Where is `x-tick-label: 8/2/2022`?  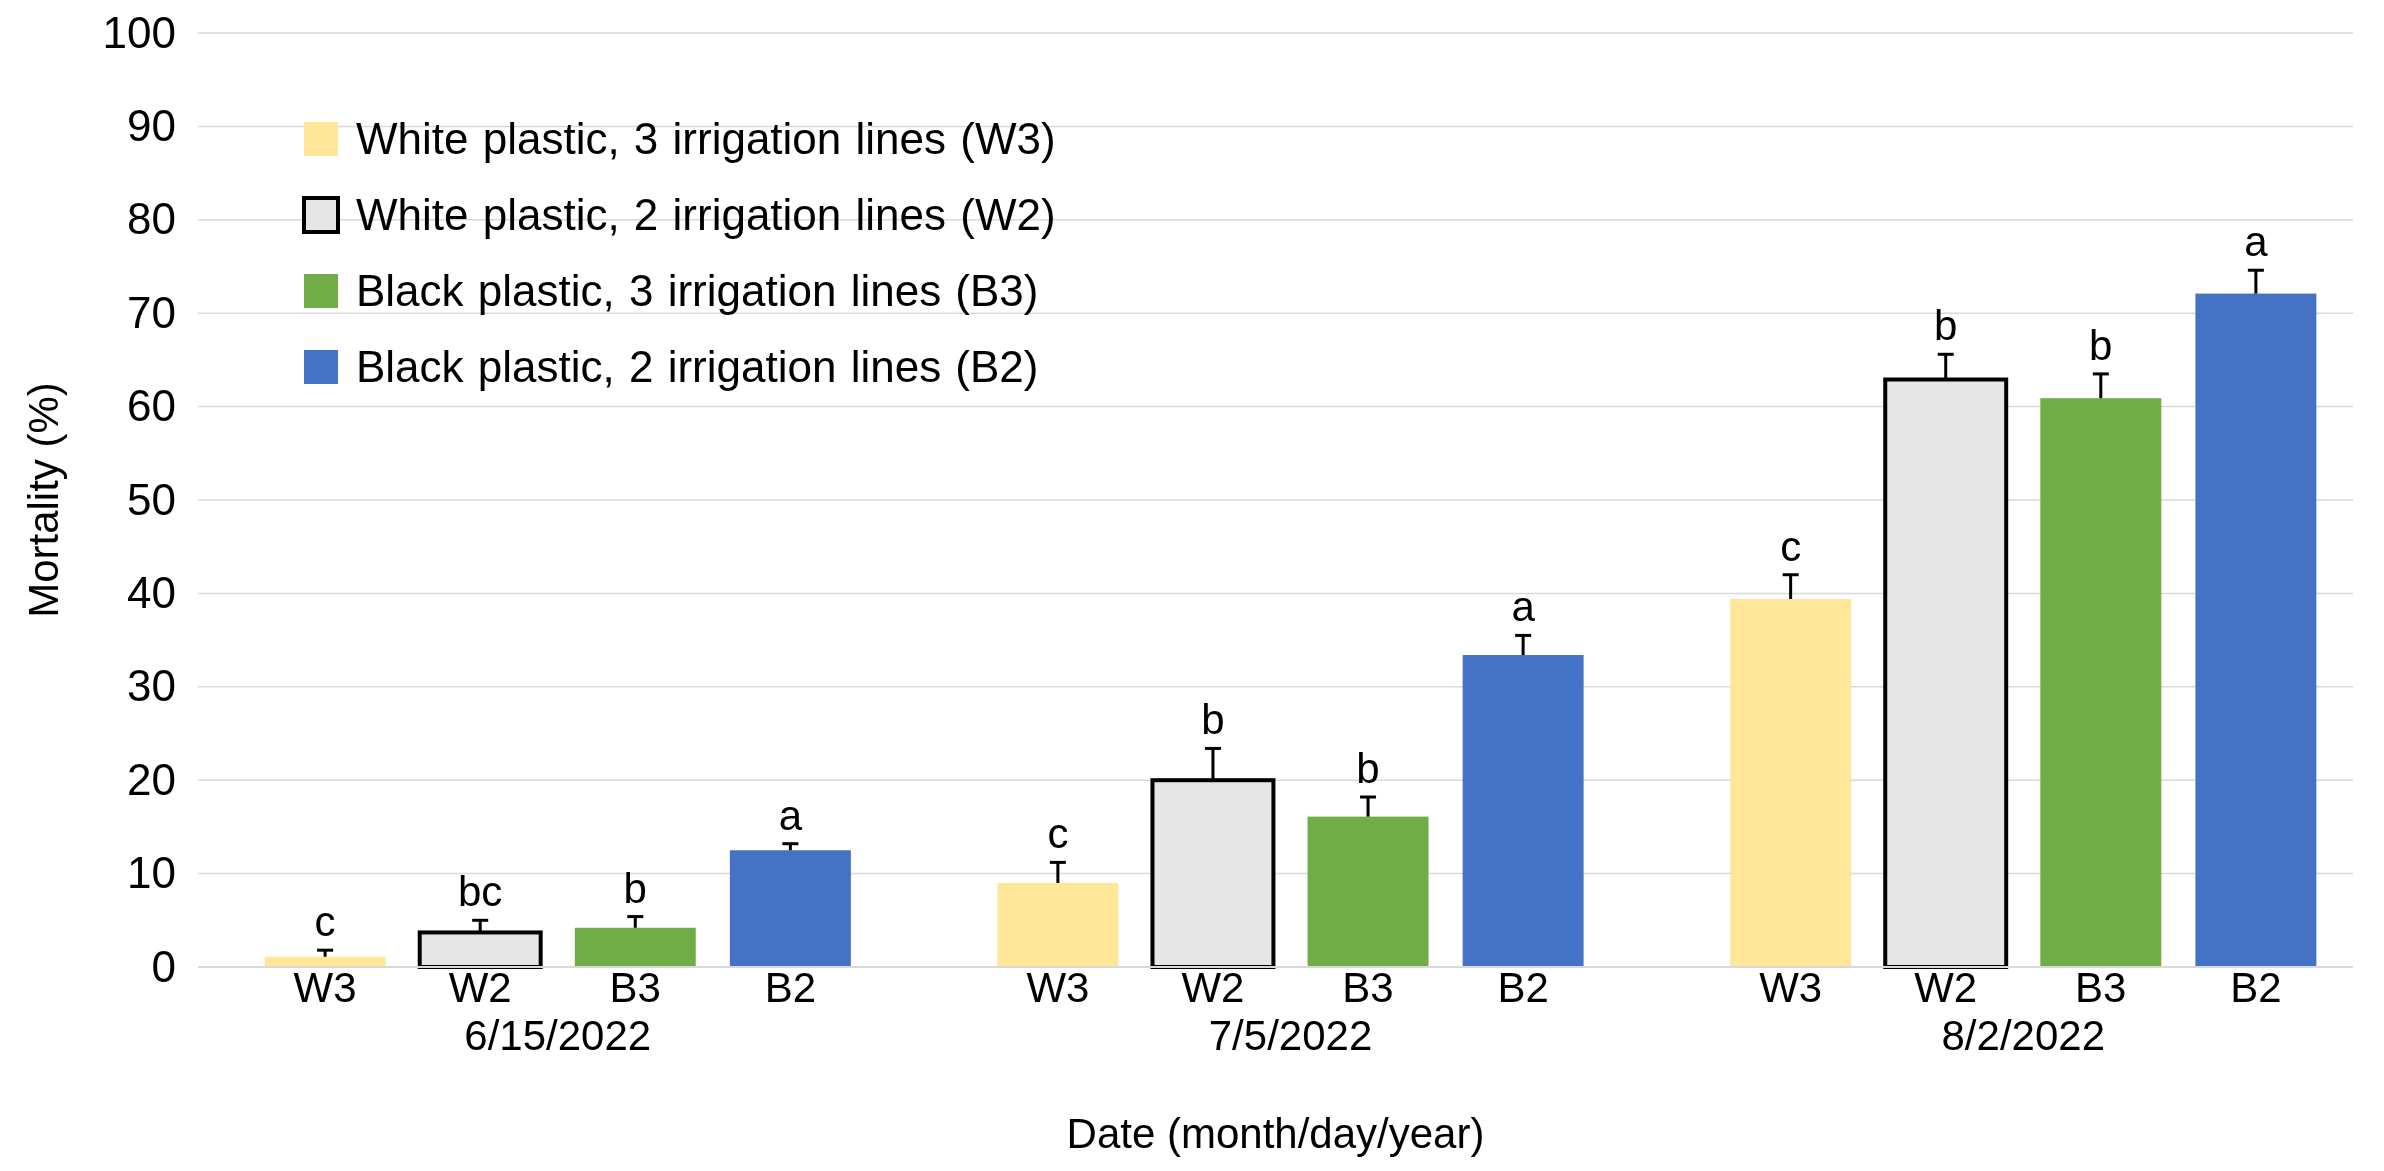
x-tick-label: 8/2/2022 is located at coordinates (2023, 1035).